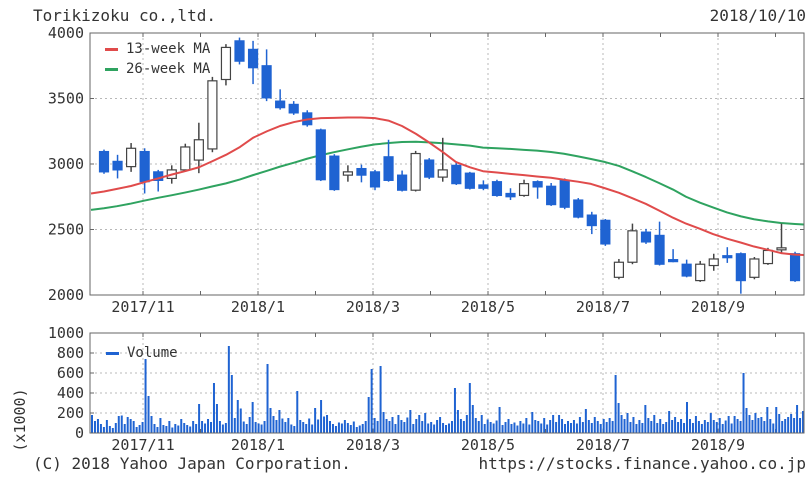 This screenshot has height=481, width=812. What do you see at coordinates (757, 15) in the screenshot?
I see `chart-date: 2018/10/10` at bounding box center [757, 15].